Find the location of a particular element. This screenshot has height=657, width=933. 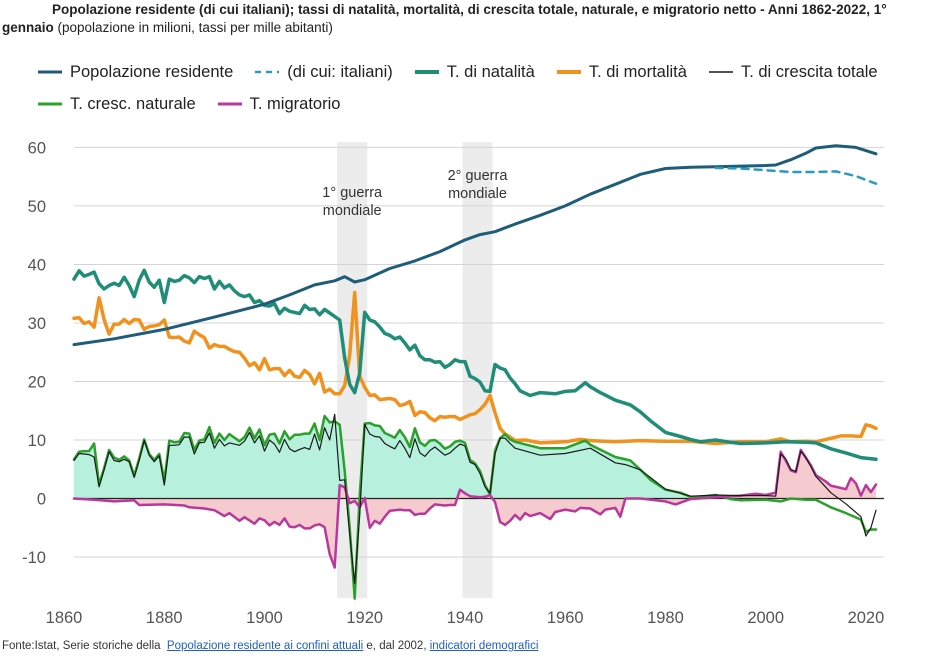

legend-item-mortalita: T. di mortalità is located at coordinates (621, 72).